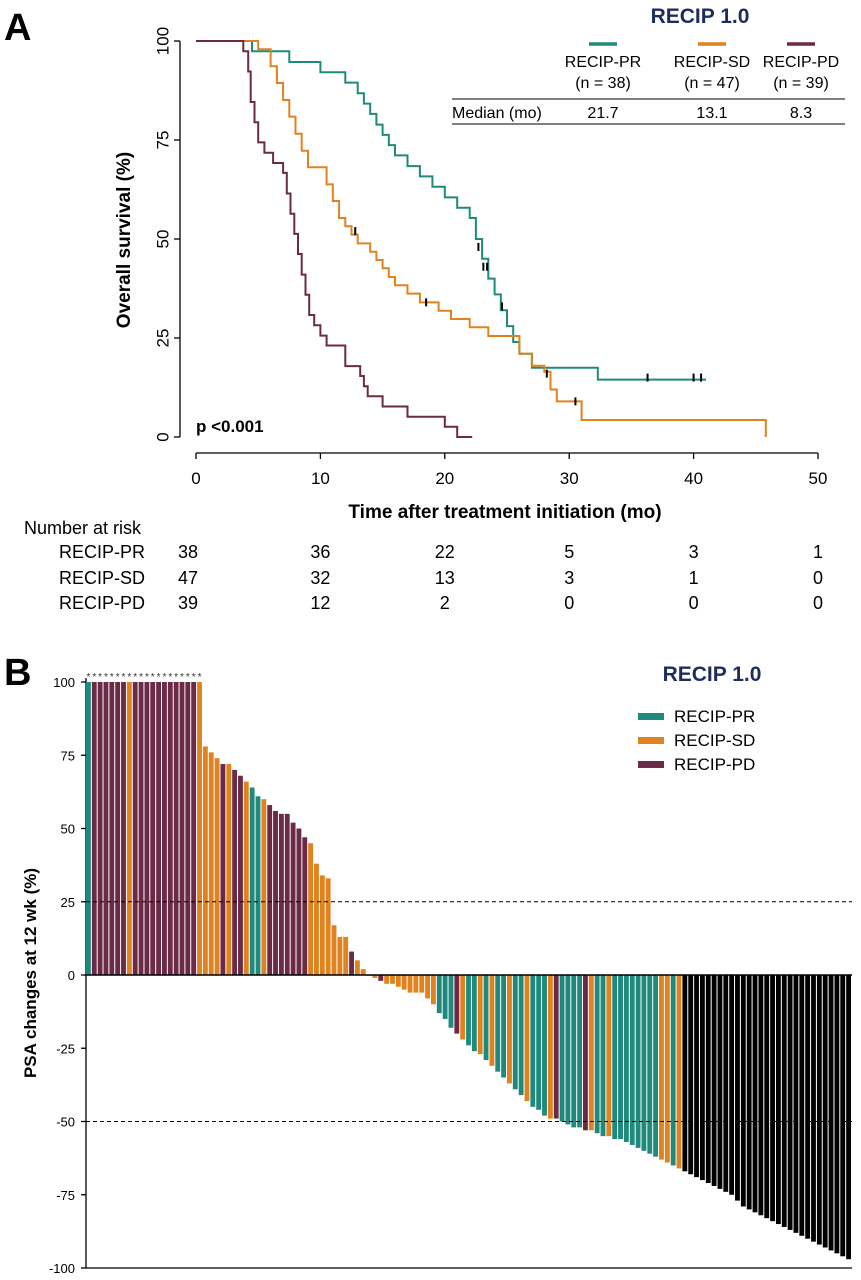 This screenshot has width=861, height=1280. Describe the element at coordinates (188, 603) in the screenshot. I see `risk-count: 39` at that location.